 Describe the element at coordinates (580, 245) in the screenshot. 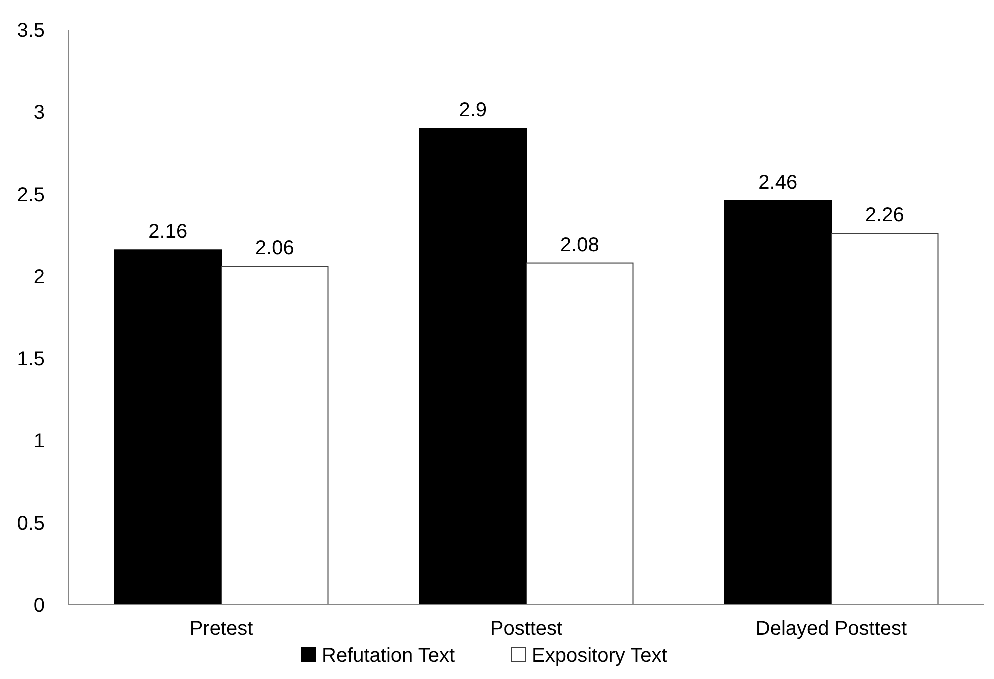

I see `data-label: 2.08` at that location.